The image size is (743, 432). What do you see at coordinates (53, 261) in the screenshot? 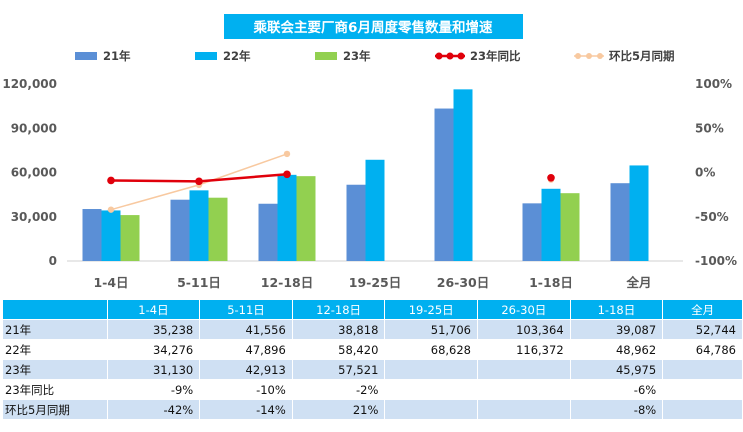
I see `y-left-tick-label: 0` at bounding box center [53, 261].